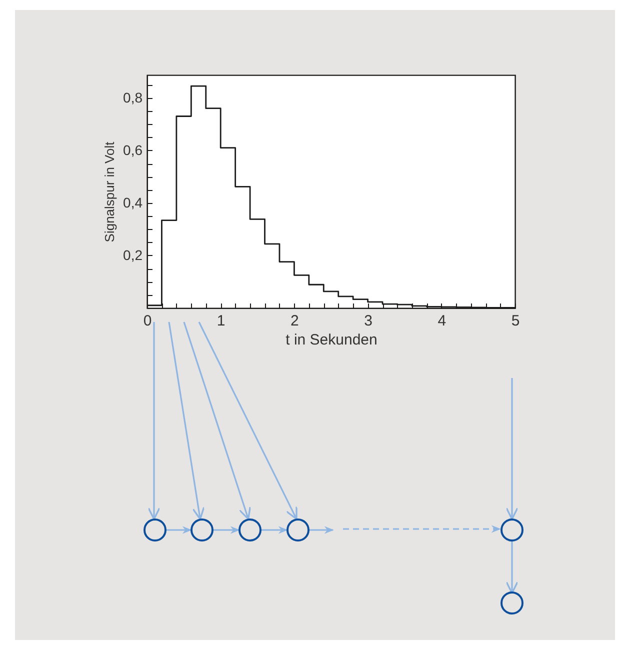 The height and width of the screenshot is (655, 630). What do you see at coordinates (515, 321) in the screenshot?
I see `x-tick-label: 5` at bounding box center [515, 321].